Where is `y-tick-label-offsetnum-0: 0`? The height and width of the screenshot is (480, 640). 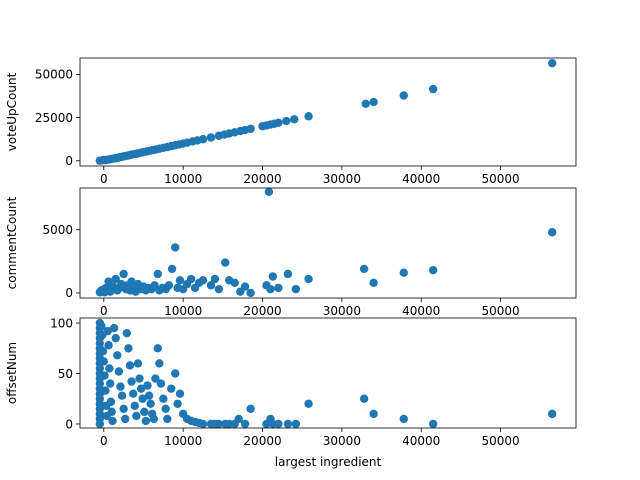
y-tick-label-offsetnum-0: 0 is located at coordinates (69, 424).